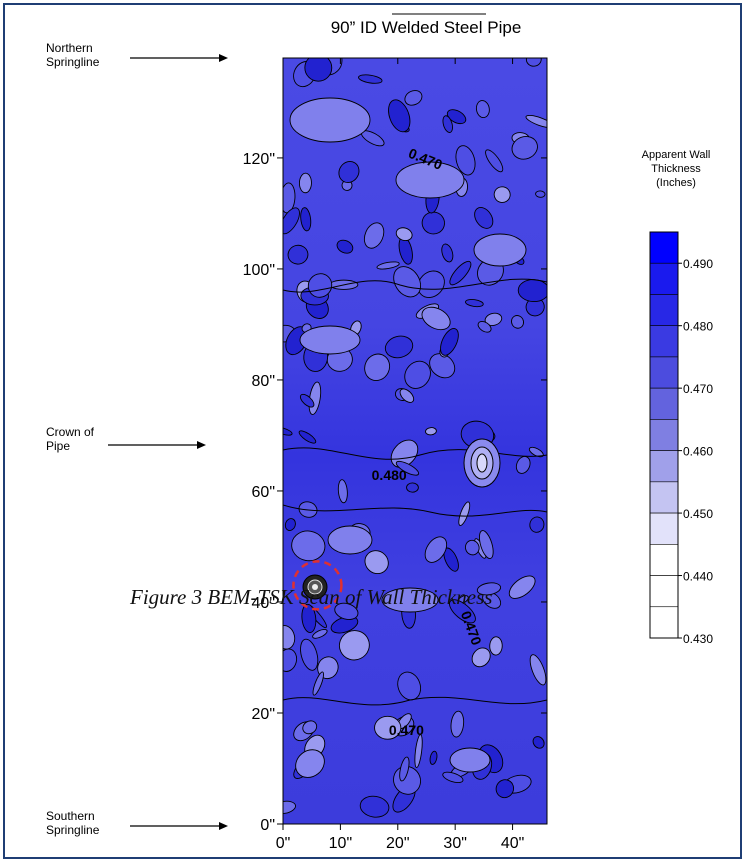 Image resolution: width=747 pixels, height=864 pixels. What do you see at coordinates (406, 730) in the screenshot?
I see `contour-label: 0.470` at bounding box center [406, 730].